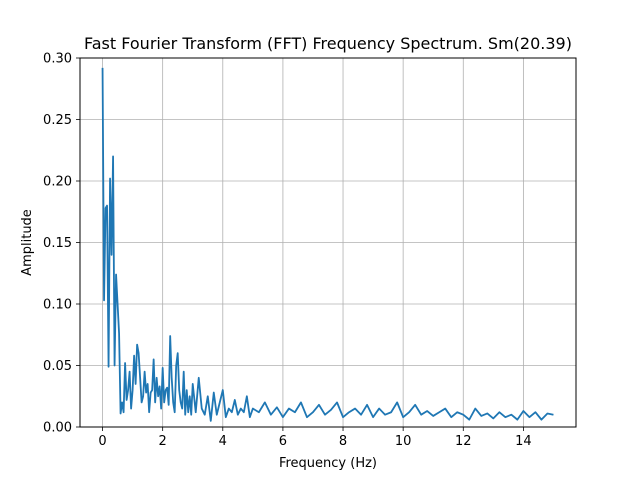 The width and height of the screenshot is (640, 480). Describe the element at coordinates (523, 441) in the screenshot. I see `x-tick-label: 14` at that location.